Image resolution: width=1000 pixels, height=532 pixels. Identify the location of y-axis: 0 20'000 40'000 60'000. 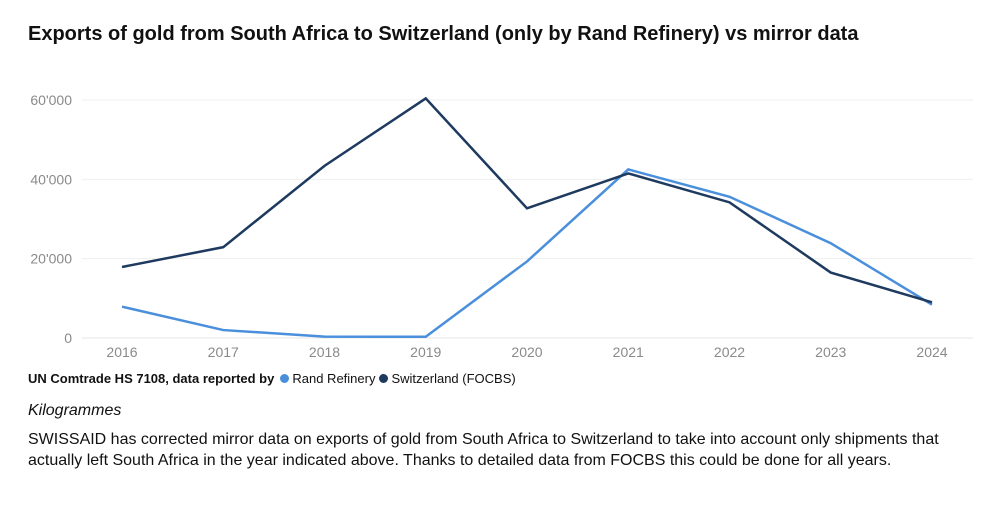
(51, 219).